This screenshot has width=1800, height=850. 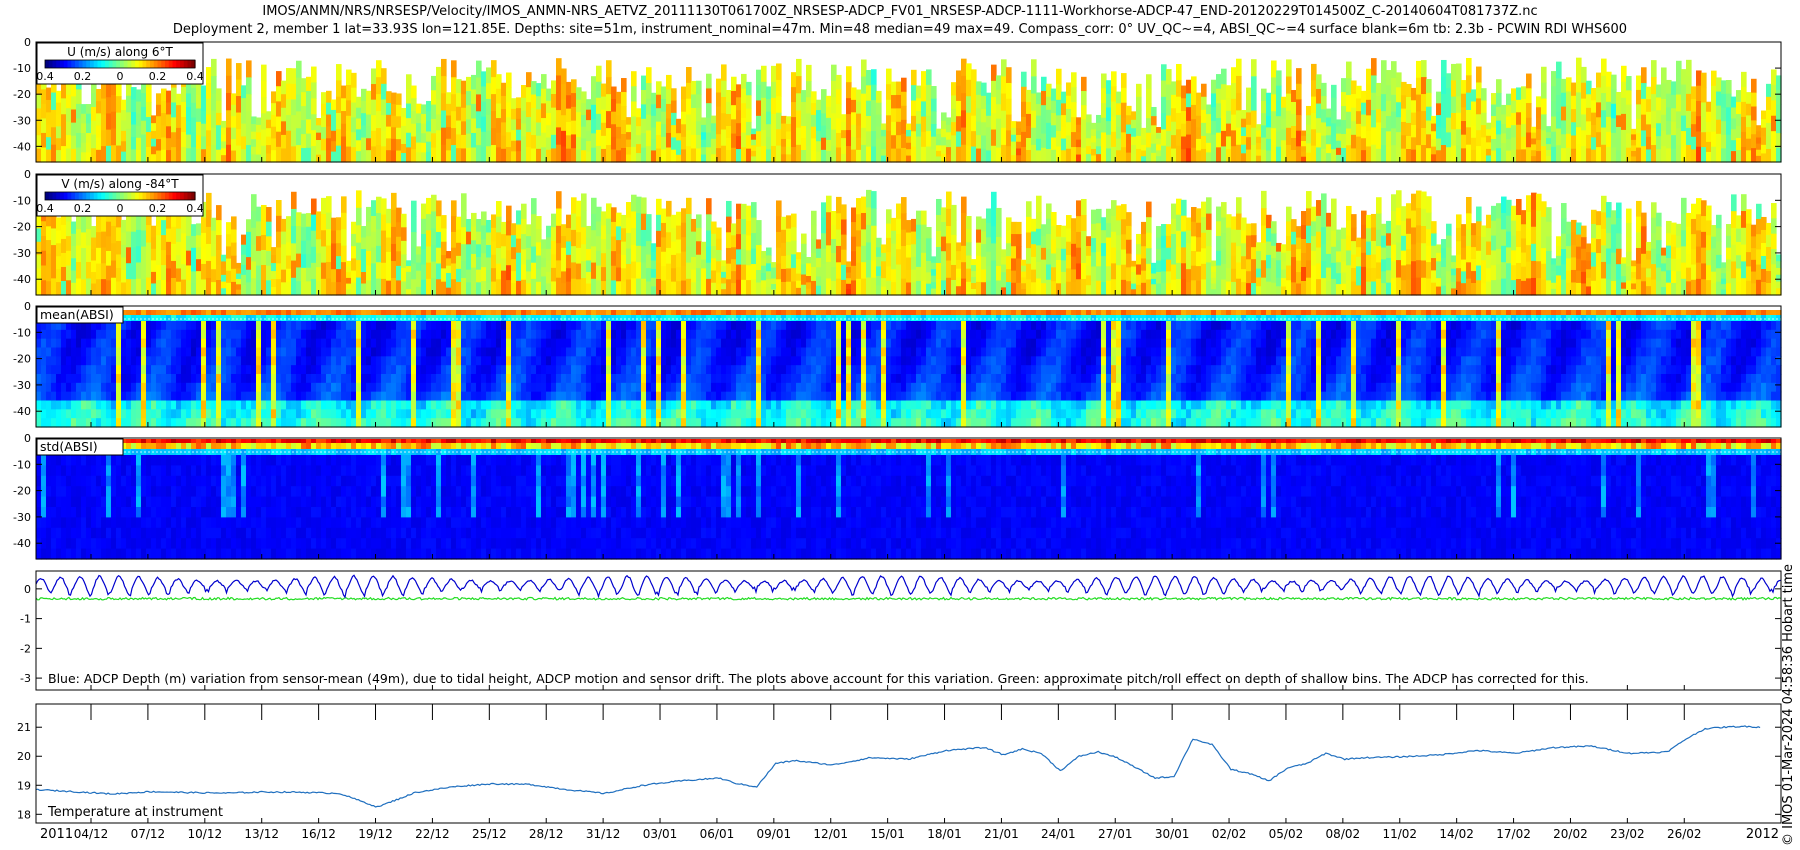 I want to click on x-tick-label-16: 21/01, so click(x=1001, y=834).